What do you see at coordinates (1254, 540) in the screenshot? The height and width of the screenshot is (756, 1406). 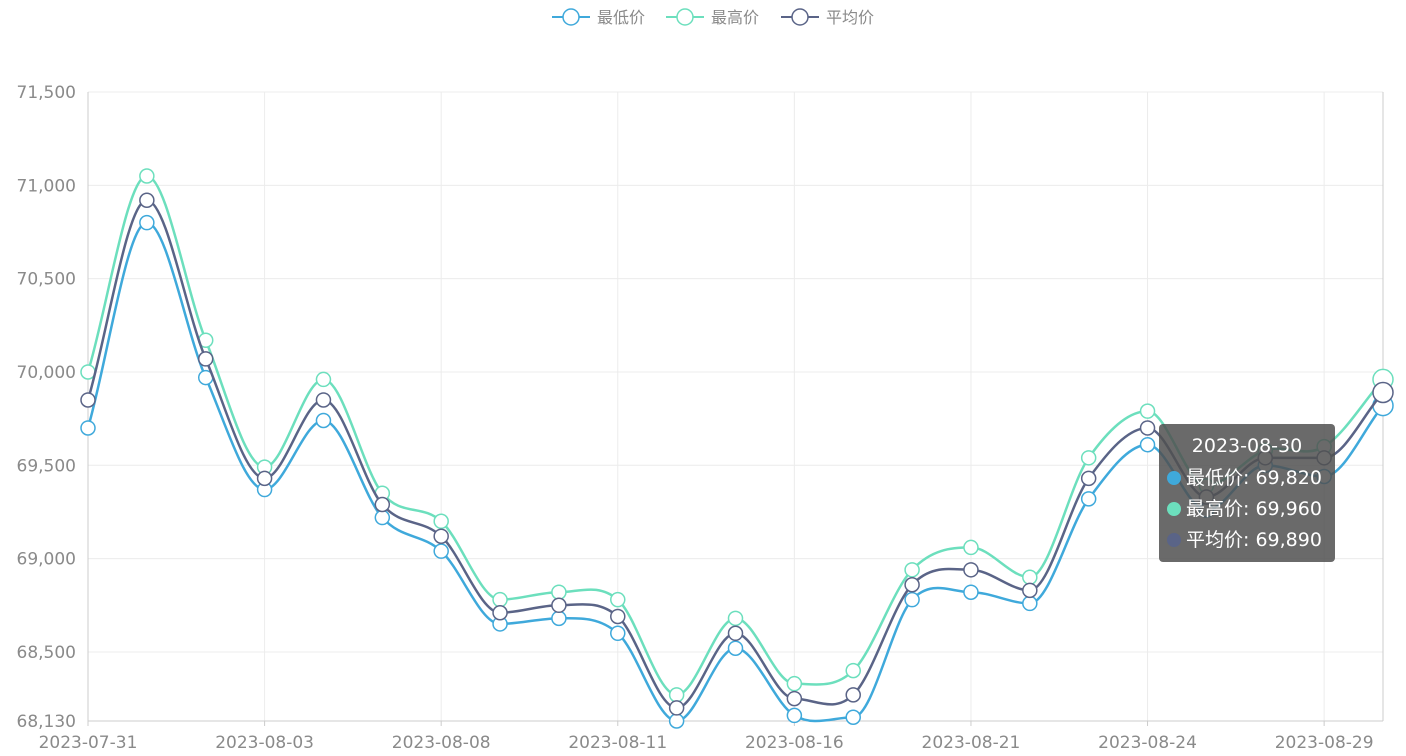 I see `tooltip-label-avg: 平均价: 69,890` at bounding box center [1254, 540].